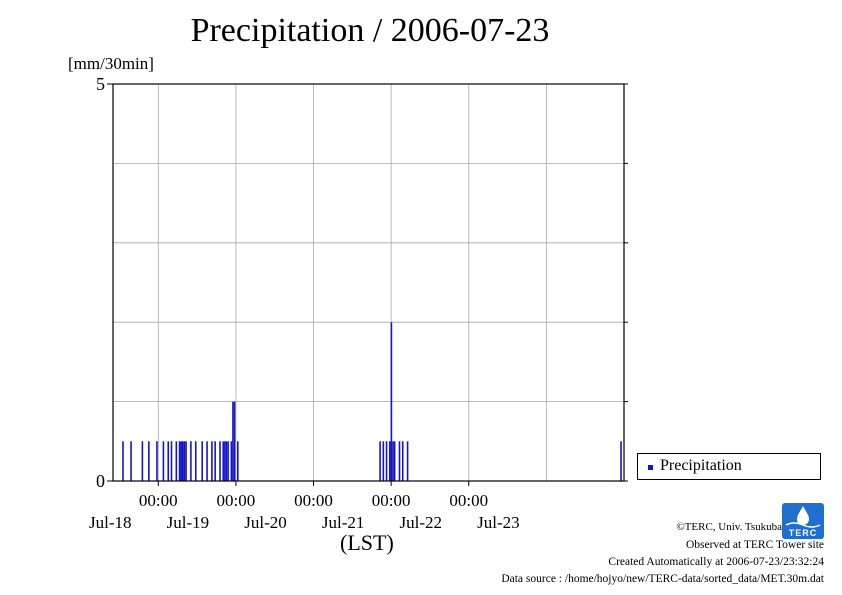  I want to click on legend: Precipitation, so click(729, 466).